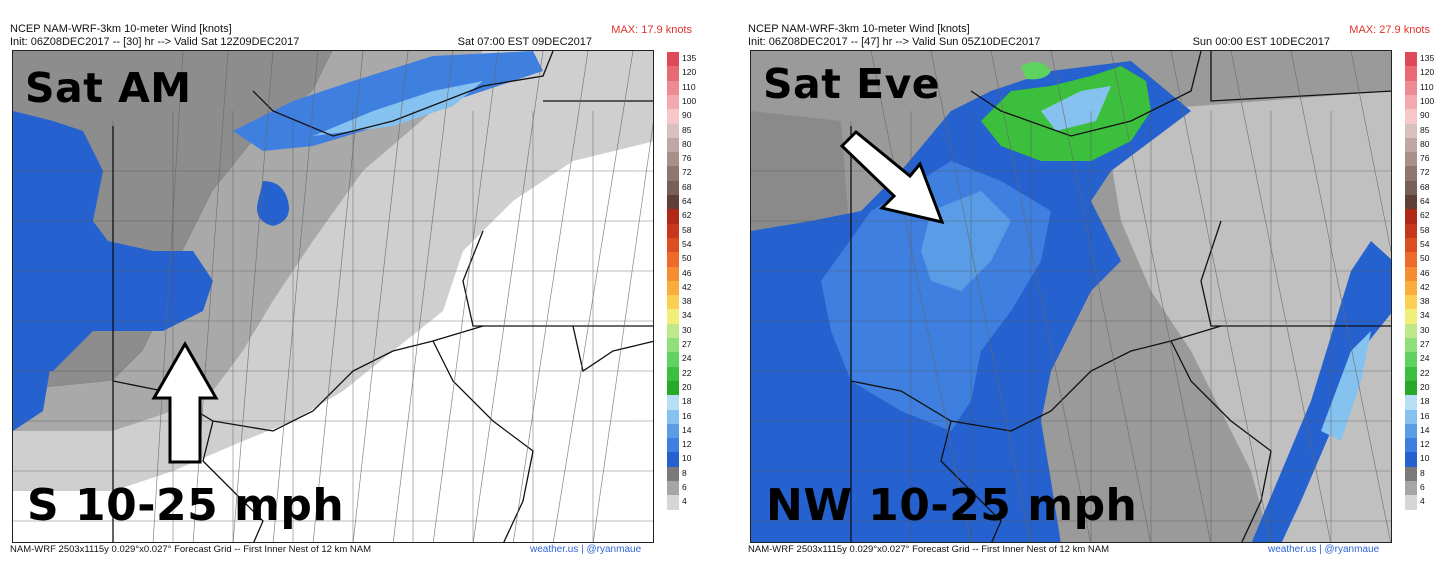 Image resolution: width=1438 pixels, height=565 pixels. I want to click on colorbar-level-label: 30, so click(1425, 329).